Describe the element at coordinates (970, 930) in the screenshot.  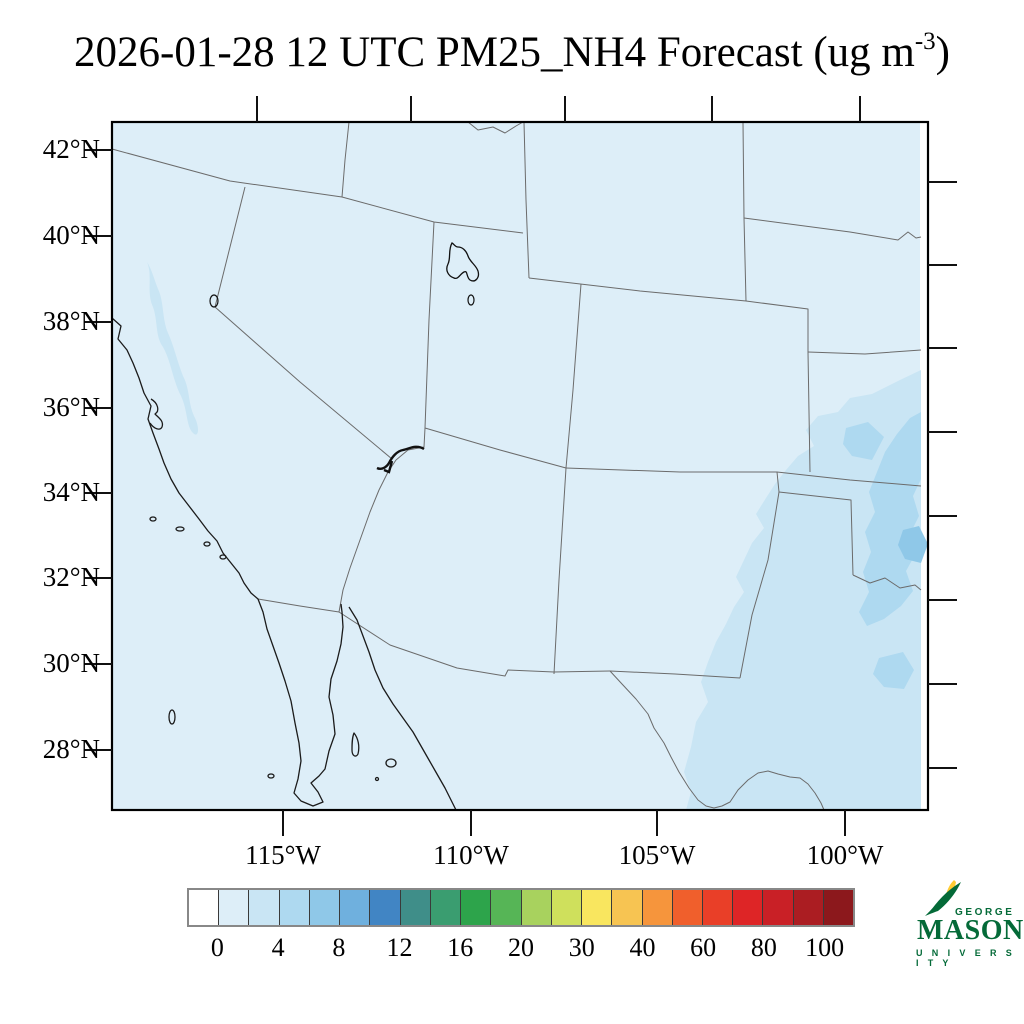
I see `gmu-mason-text: MASON` at that location.